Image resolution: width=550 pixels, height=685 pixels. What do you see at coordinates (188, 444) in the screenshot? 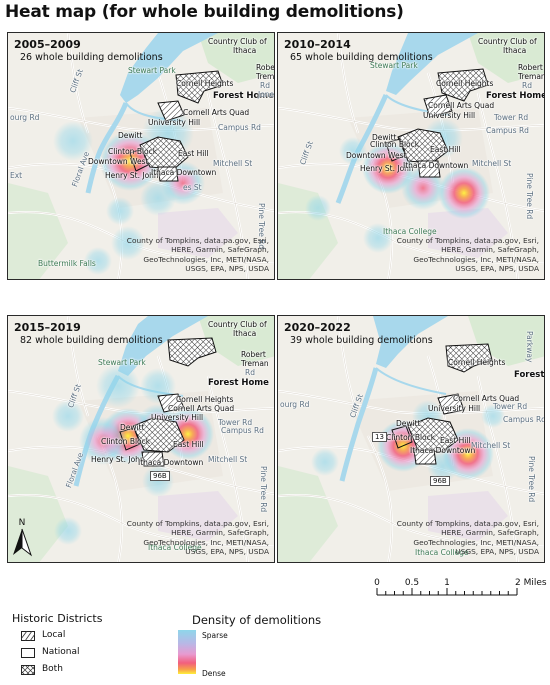
I see `place-label-east-hill: East Hill` at bounding box center [188, 444].